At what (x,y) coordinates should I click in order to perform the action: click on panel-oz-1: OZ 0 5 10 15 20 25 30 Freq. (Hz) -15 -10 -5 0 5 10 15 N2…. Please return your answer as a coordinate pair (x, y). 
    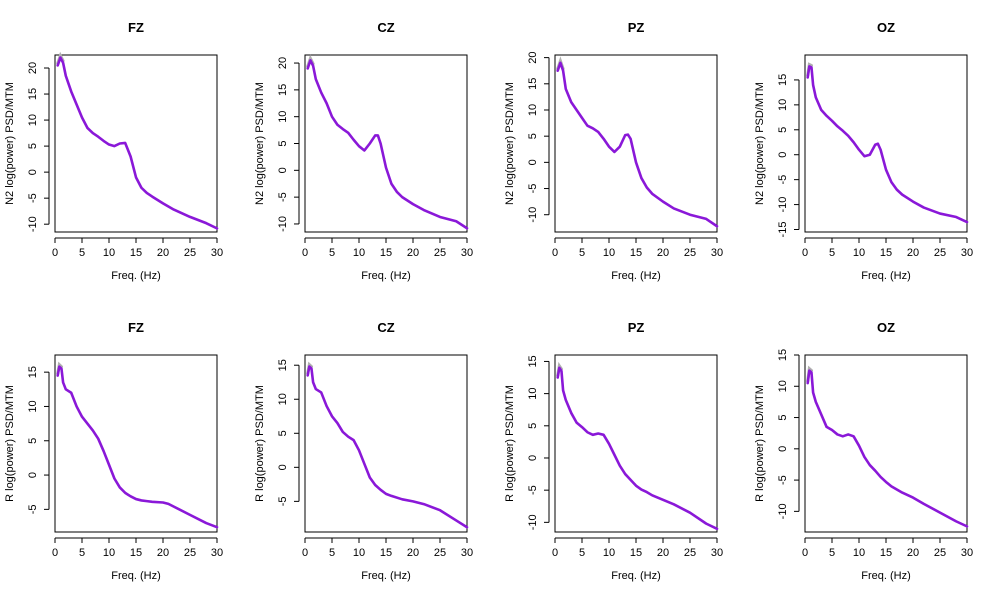
    Looking at the image, I should click on (863, 151).